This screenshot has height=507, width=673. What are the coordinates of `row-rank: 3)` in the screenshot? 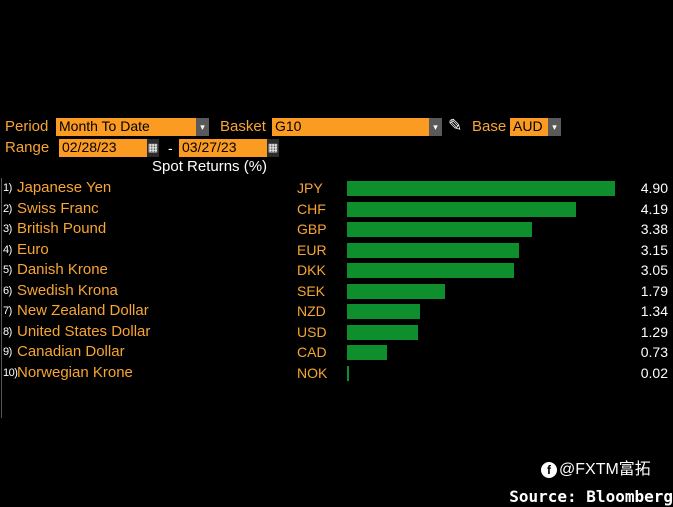 It's located at (7, 229).